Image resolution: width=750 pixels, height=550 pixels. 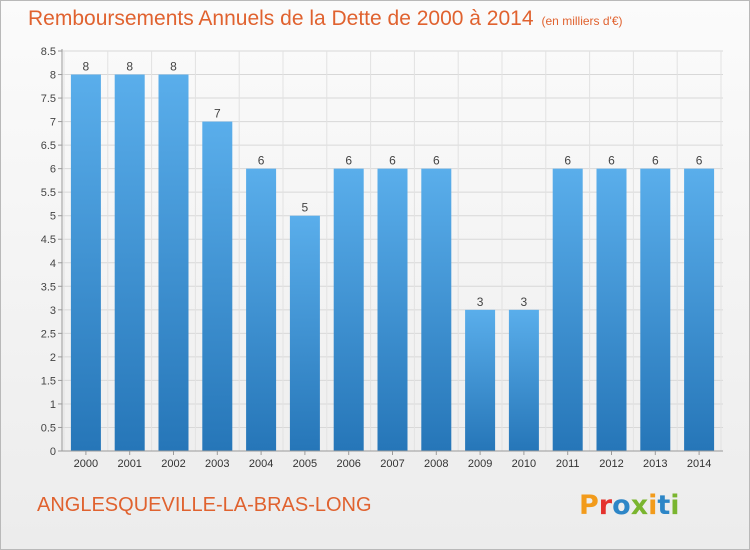 What do you see at coordinates (304, 333) in the screenshot?
I see `bar-2005` at bounding box center [304, 333].